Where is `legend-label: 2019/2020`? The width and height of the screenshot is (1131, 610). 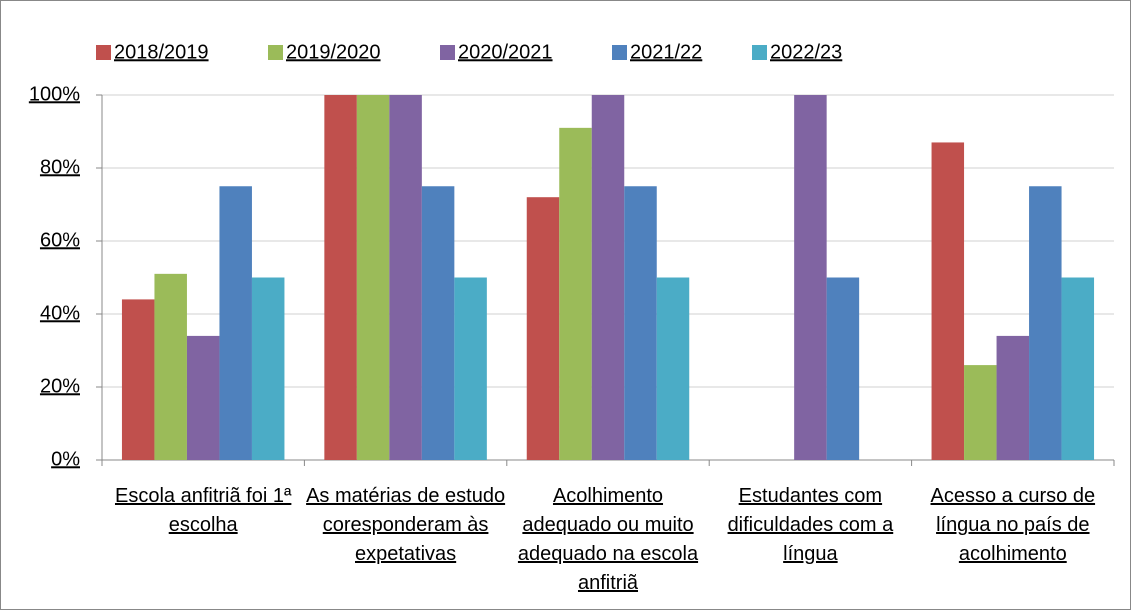
legend-label: 2019/2020 is located at coordinates (333, 52).